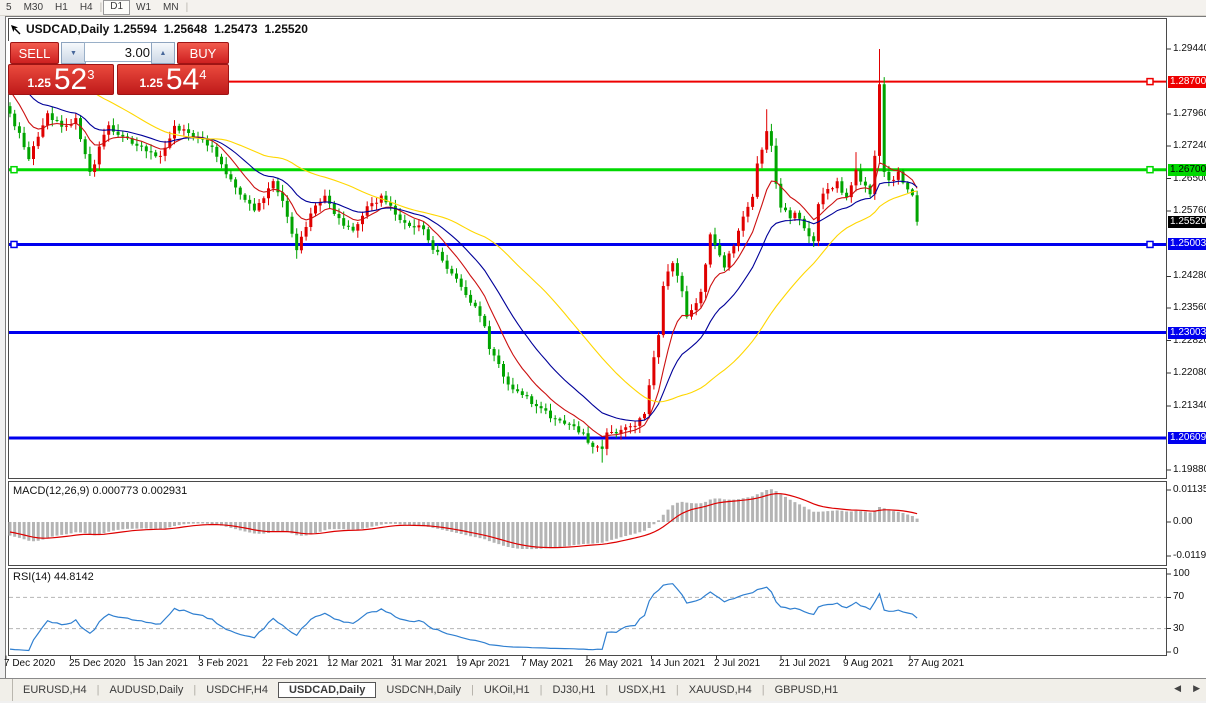 Image resolution: width=1206 pixels, height=703 pixels. Describe the element at coordinates (327, 690) in the screenshot. I see `chart-tab-usdcad-daily: USDCAD,Daily` at that location.